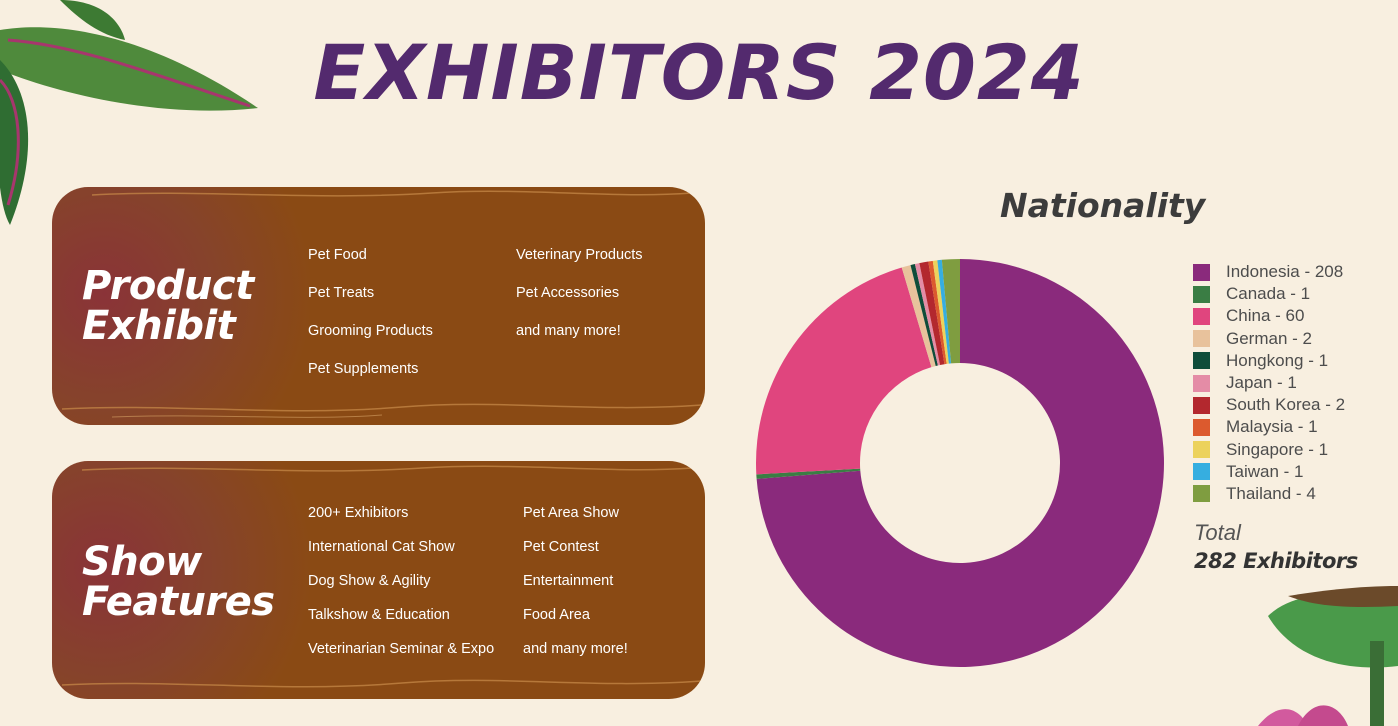  I want to click on list-item: International Cat Show, so click(381, 547).